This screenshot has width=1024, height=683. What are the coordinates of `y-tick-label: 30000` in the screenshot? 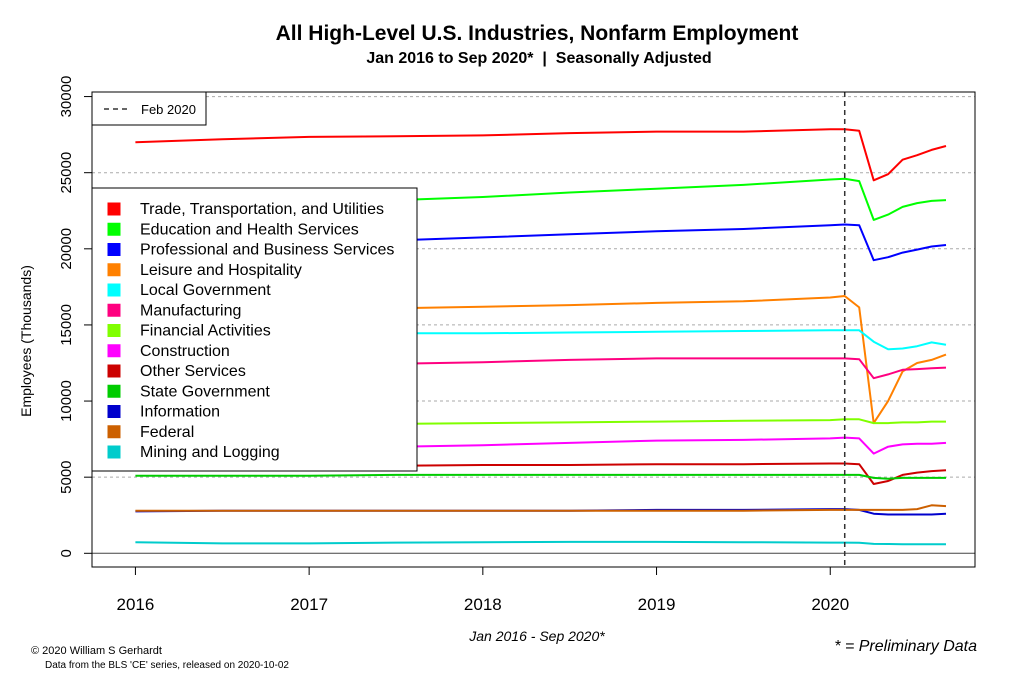 It's located at (66, 97).